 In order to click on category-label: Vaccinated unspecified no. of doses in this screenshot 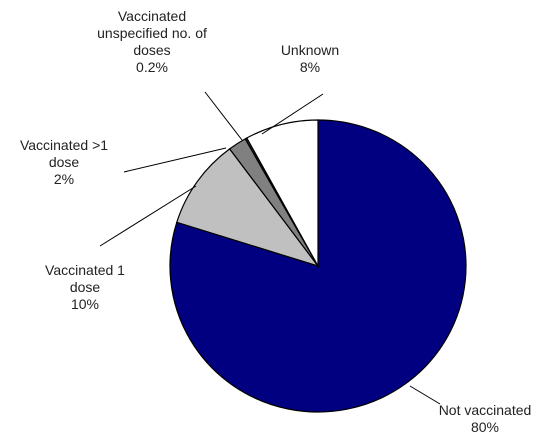, I will do `click(152, 33)`.